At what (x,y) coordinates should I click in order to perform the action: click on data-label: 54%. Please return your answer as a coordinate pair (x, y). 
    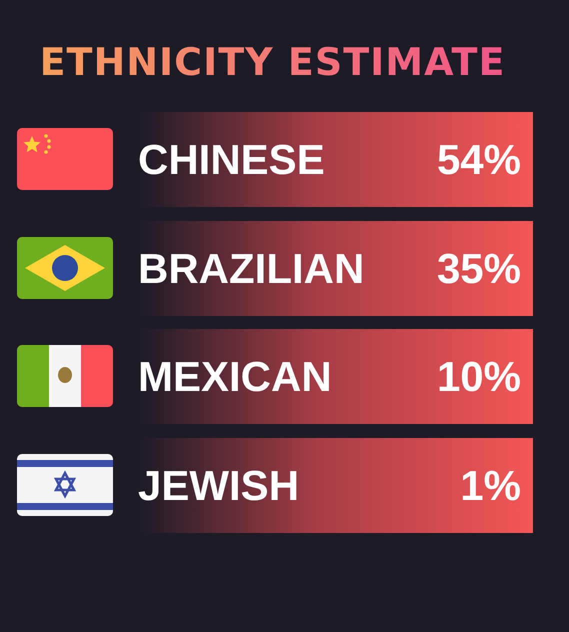
    Looking at the image, I should click on (478, 160).